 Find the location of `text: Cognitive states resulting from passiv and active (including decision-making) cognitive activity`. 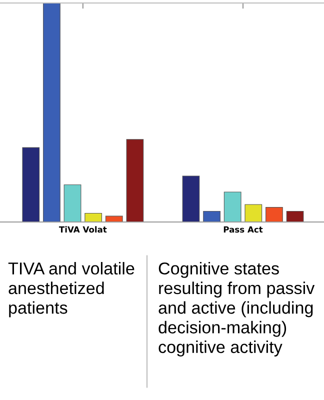

text: Cognitive states resulting from passiv and active (including decision-making) cognitive activity is located at coordinates (236, 309).